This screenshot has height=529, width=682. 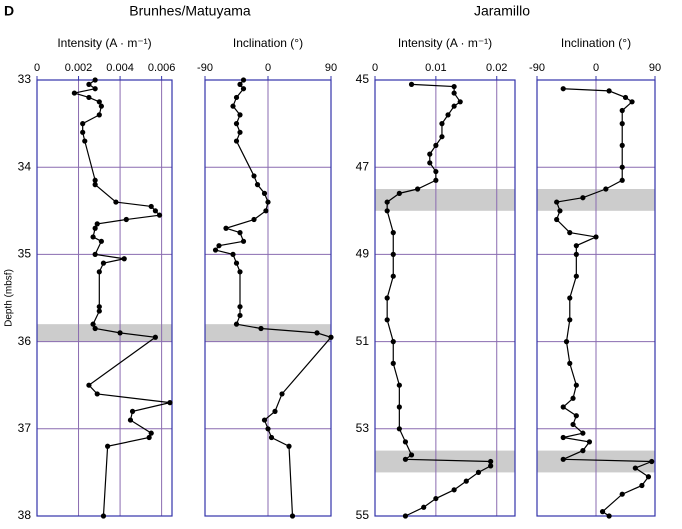 What do you see at coordinates (268, 68) in the screenshot?
I see `x-tick-label: 0` at bounding box center [268, 68].